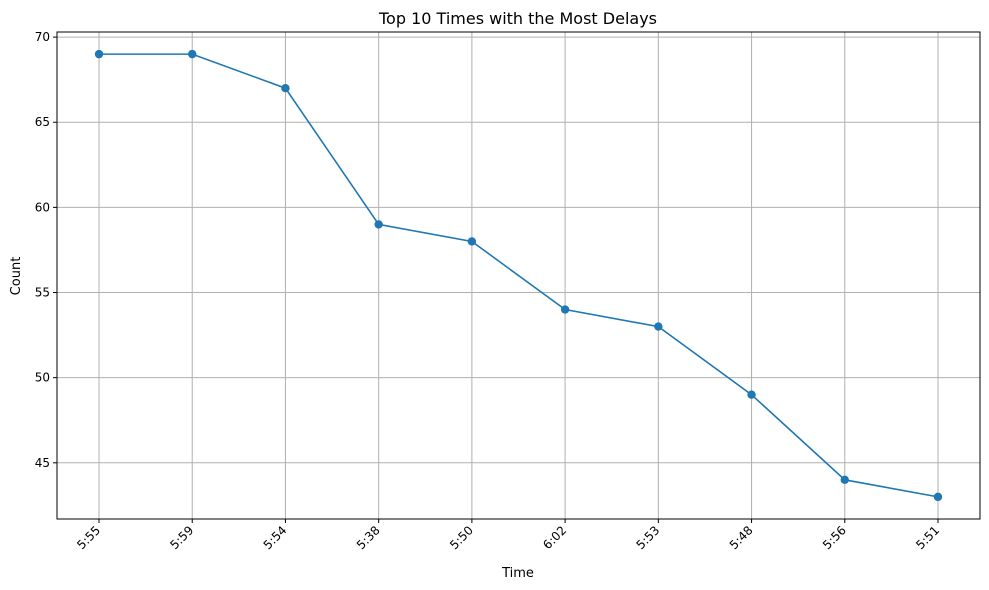 This screenshot has width=989, height=590. I want to click on y-tick-label: 70, so click(42, 37).